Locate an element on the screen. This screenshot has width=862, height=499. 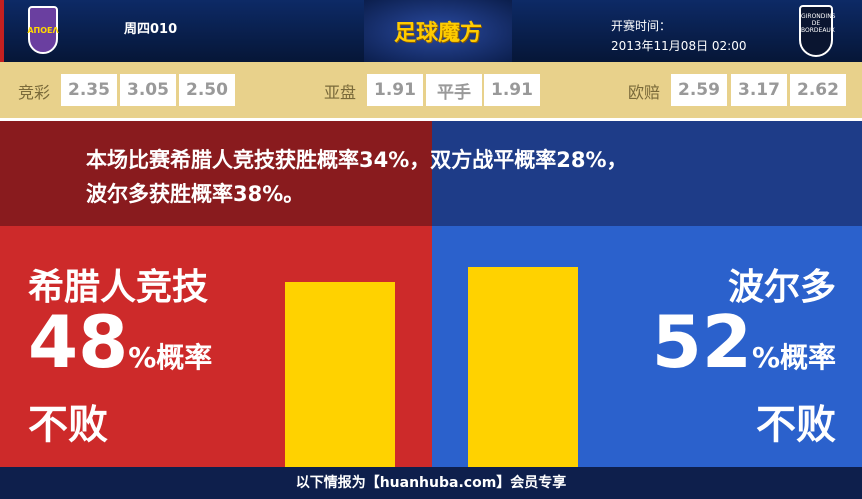
summary-line: 本场比赛希腊人竞技获胜概率34%，双方战平概率28%， is located at coordinates (357, 160).